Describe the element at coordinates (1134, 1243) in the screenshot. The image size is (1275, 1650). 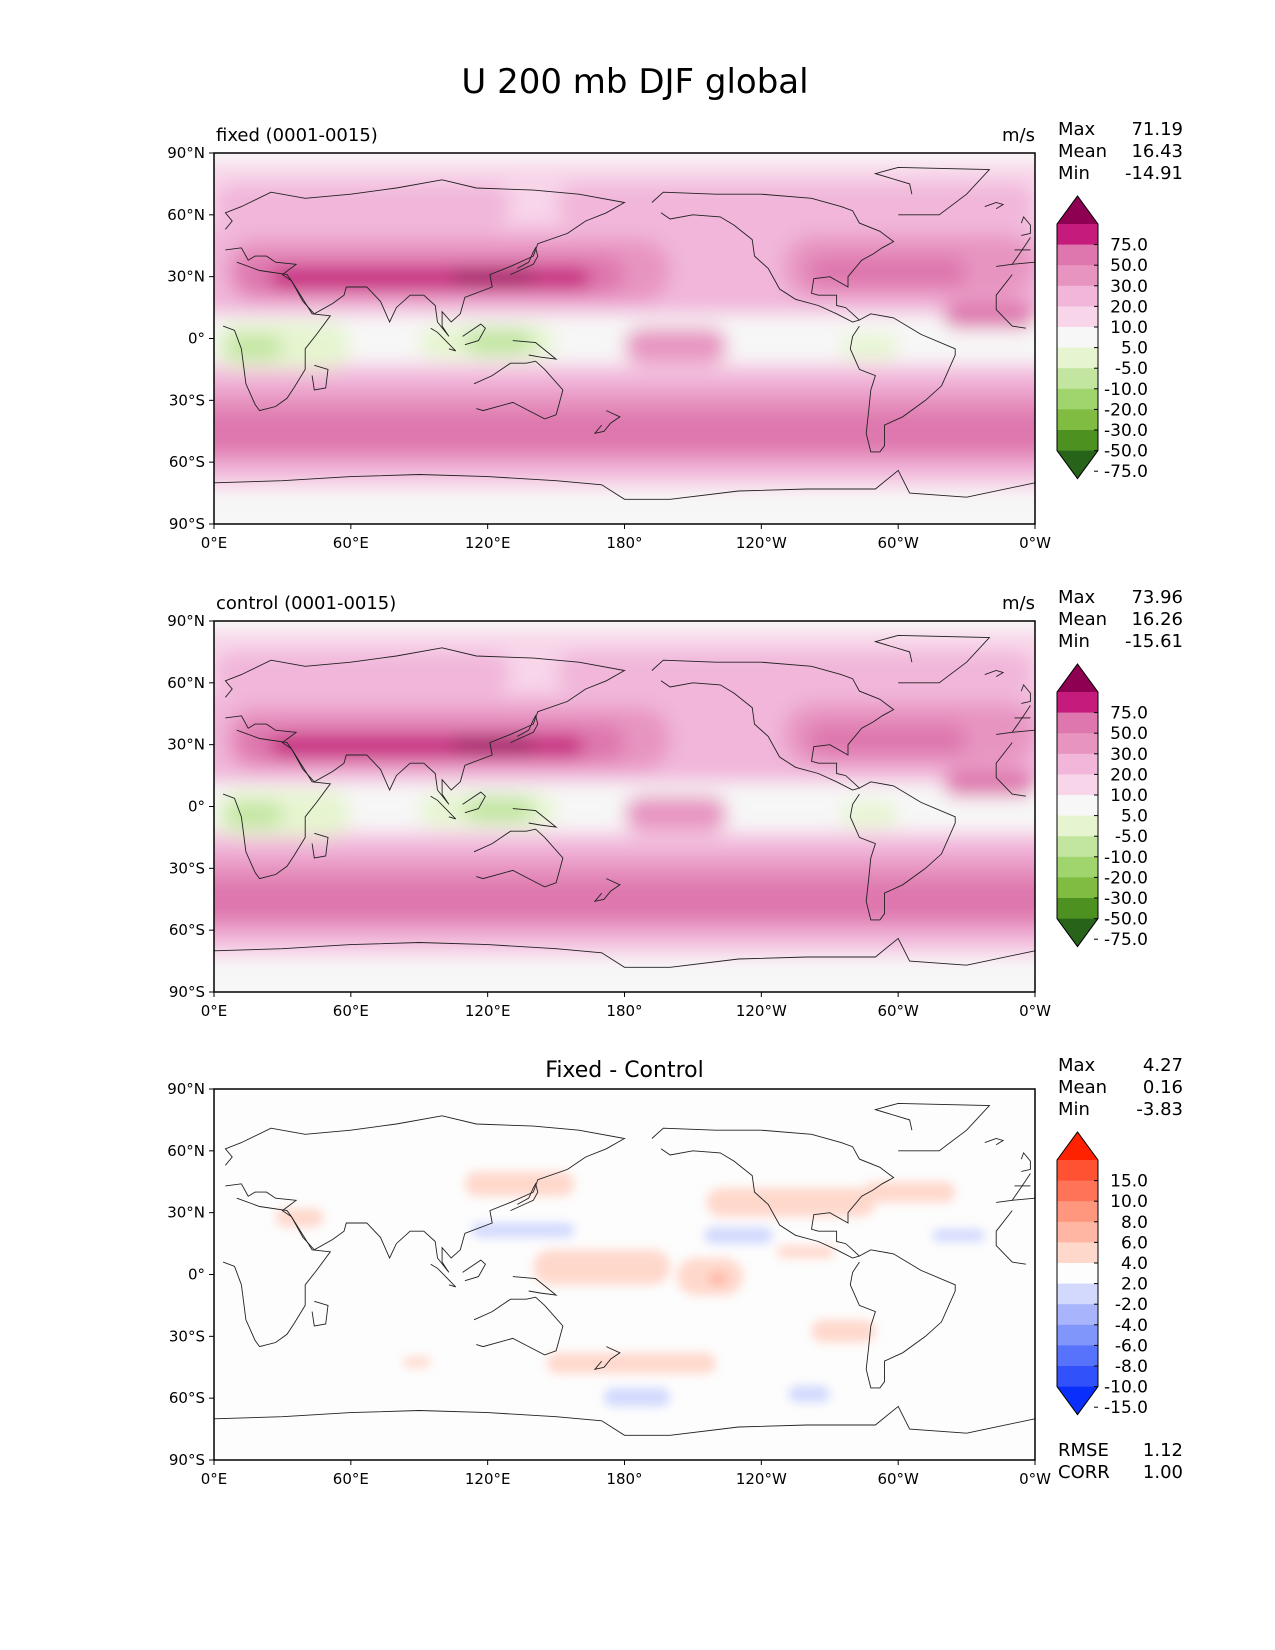
I see `colorbar-label: 6.0` at that location.